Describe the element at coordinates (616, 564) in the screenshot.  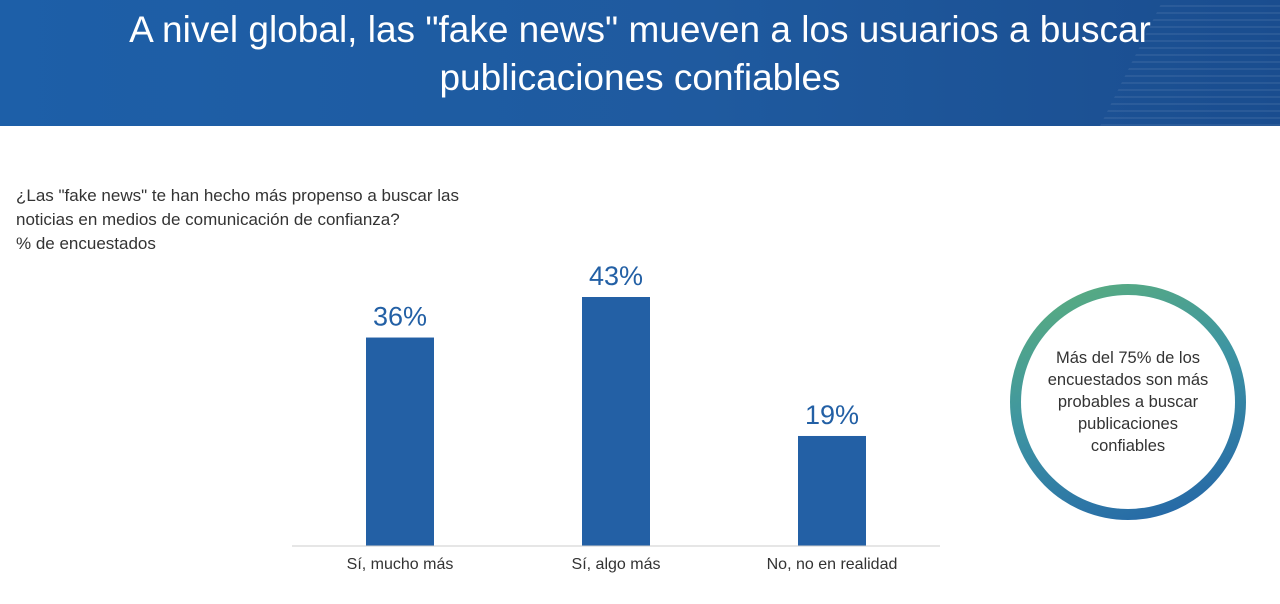
I see `category-label-2: Sí, algo más` at that location.